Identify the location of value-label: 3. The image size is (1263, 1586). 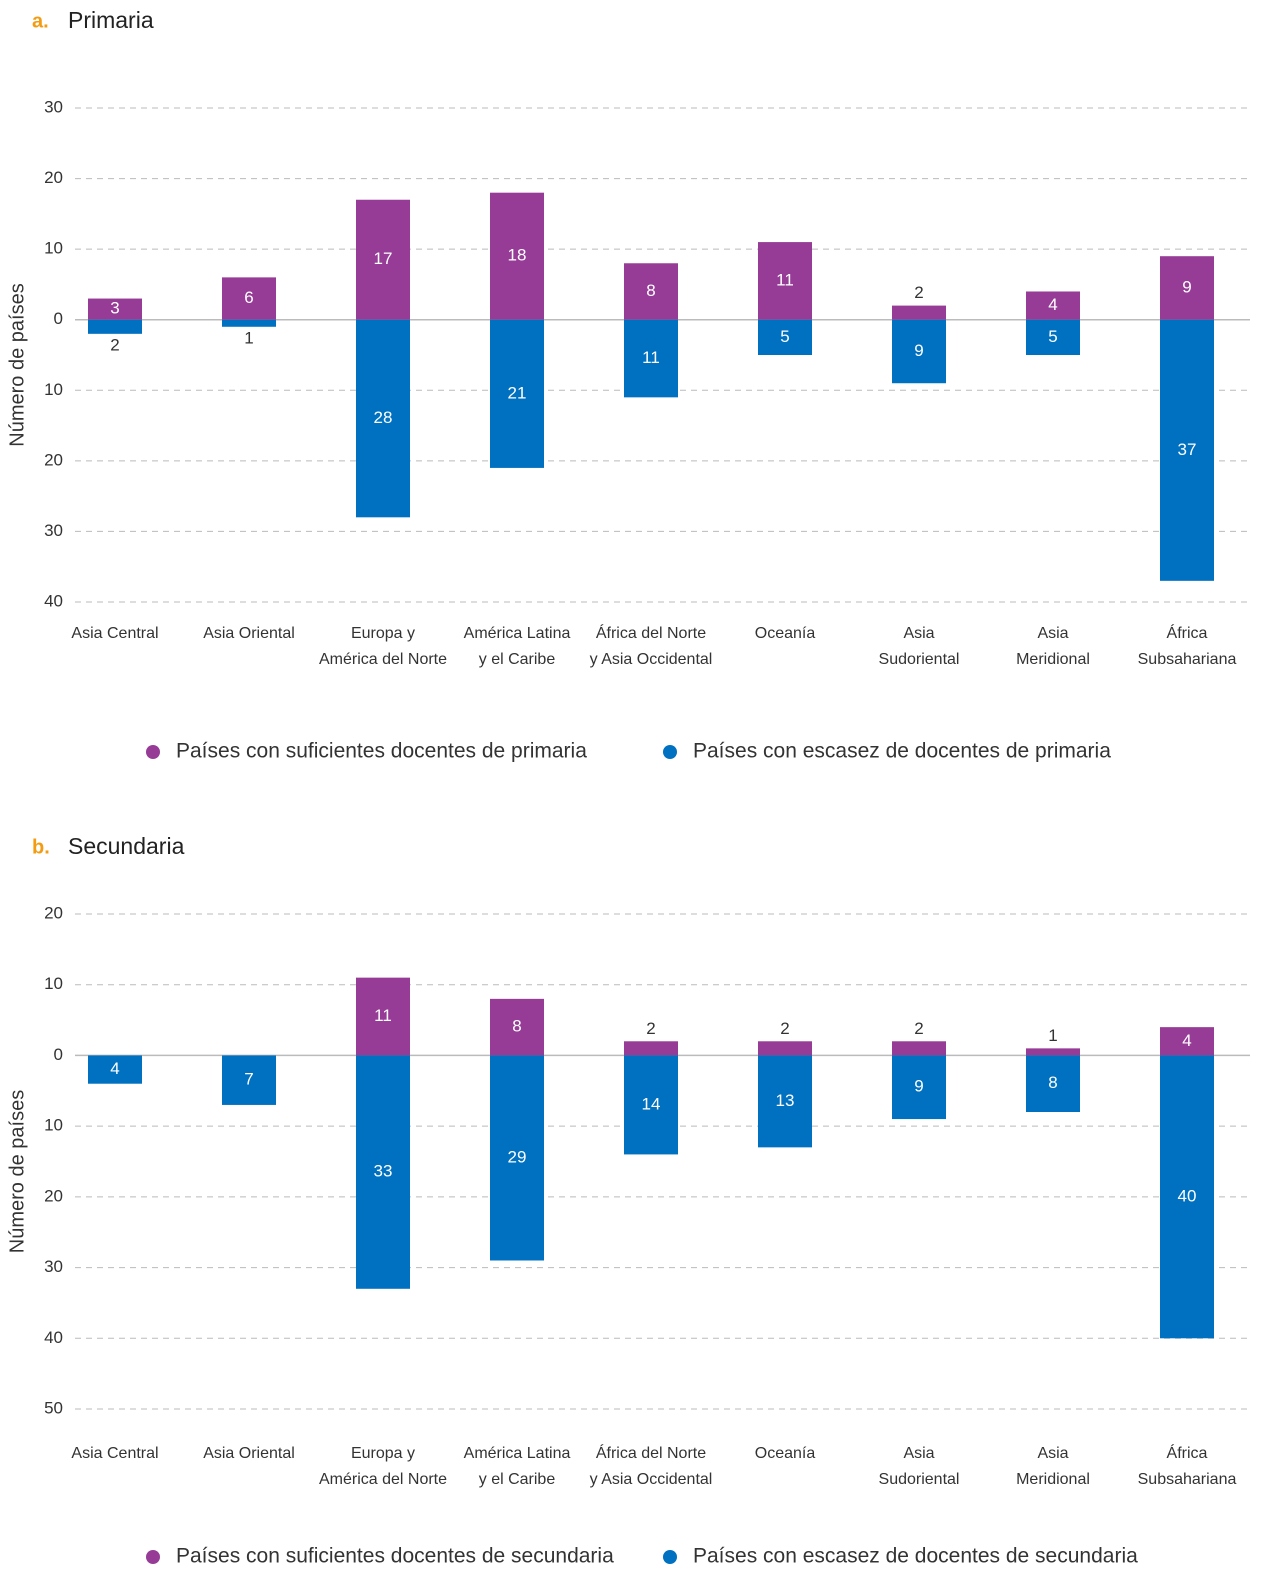
(114, 308).